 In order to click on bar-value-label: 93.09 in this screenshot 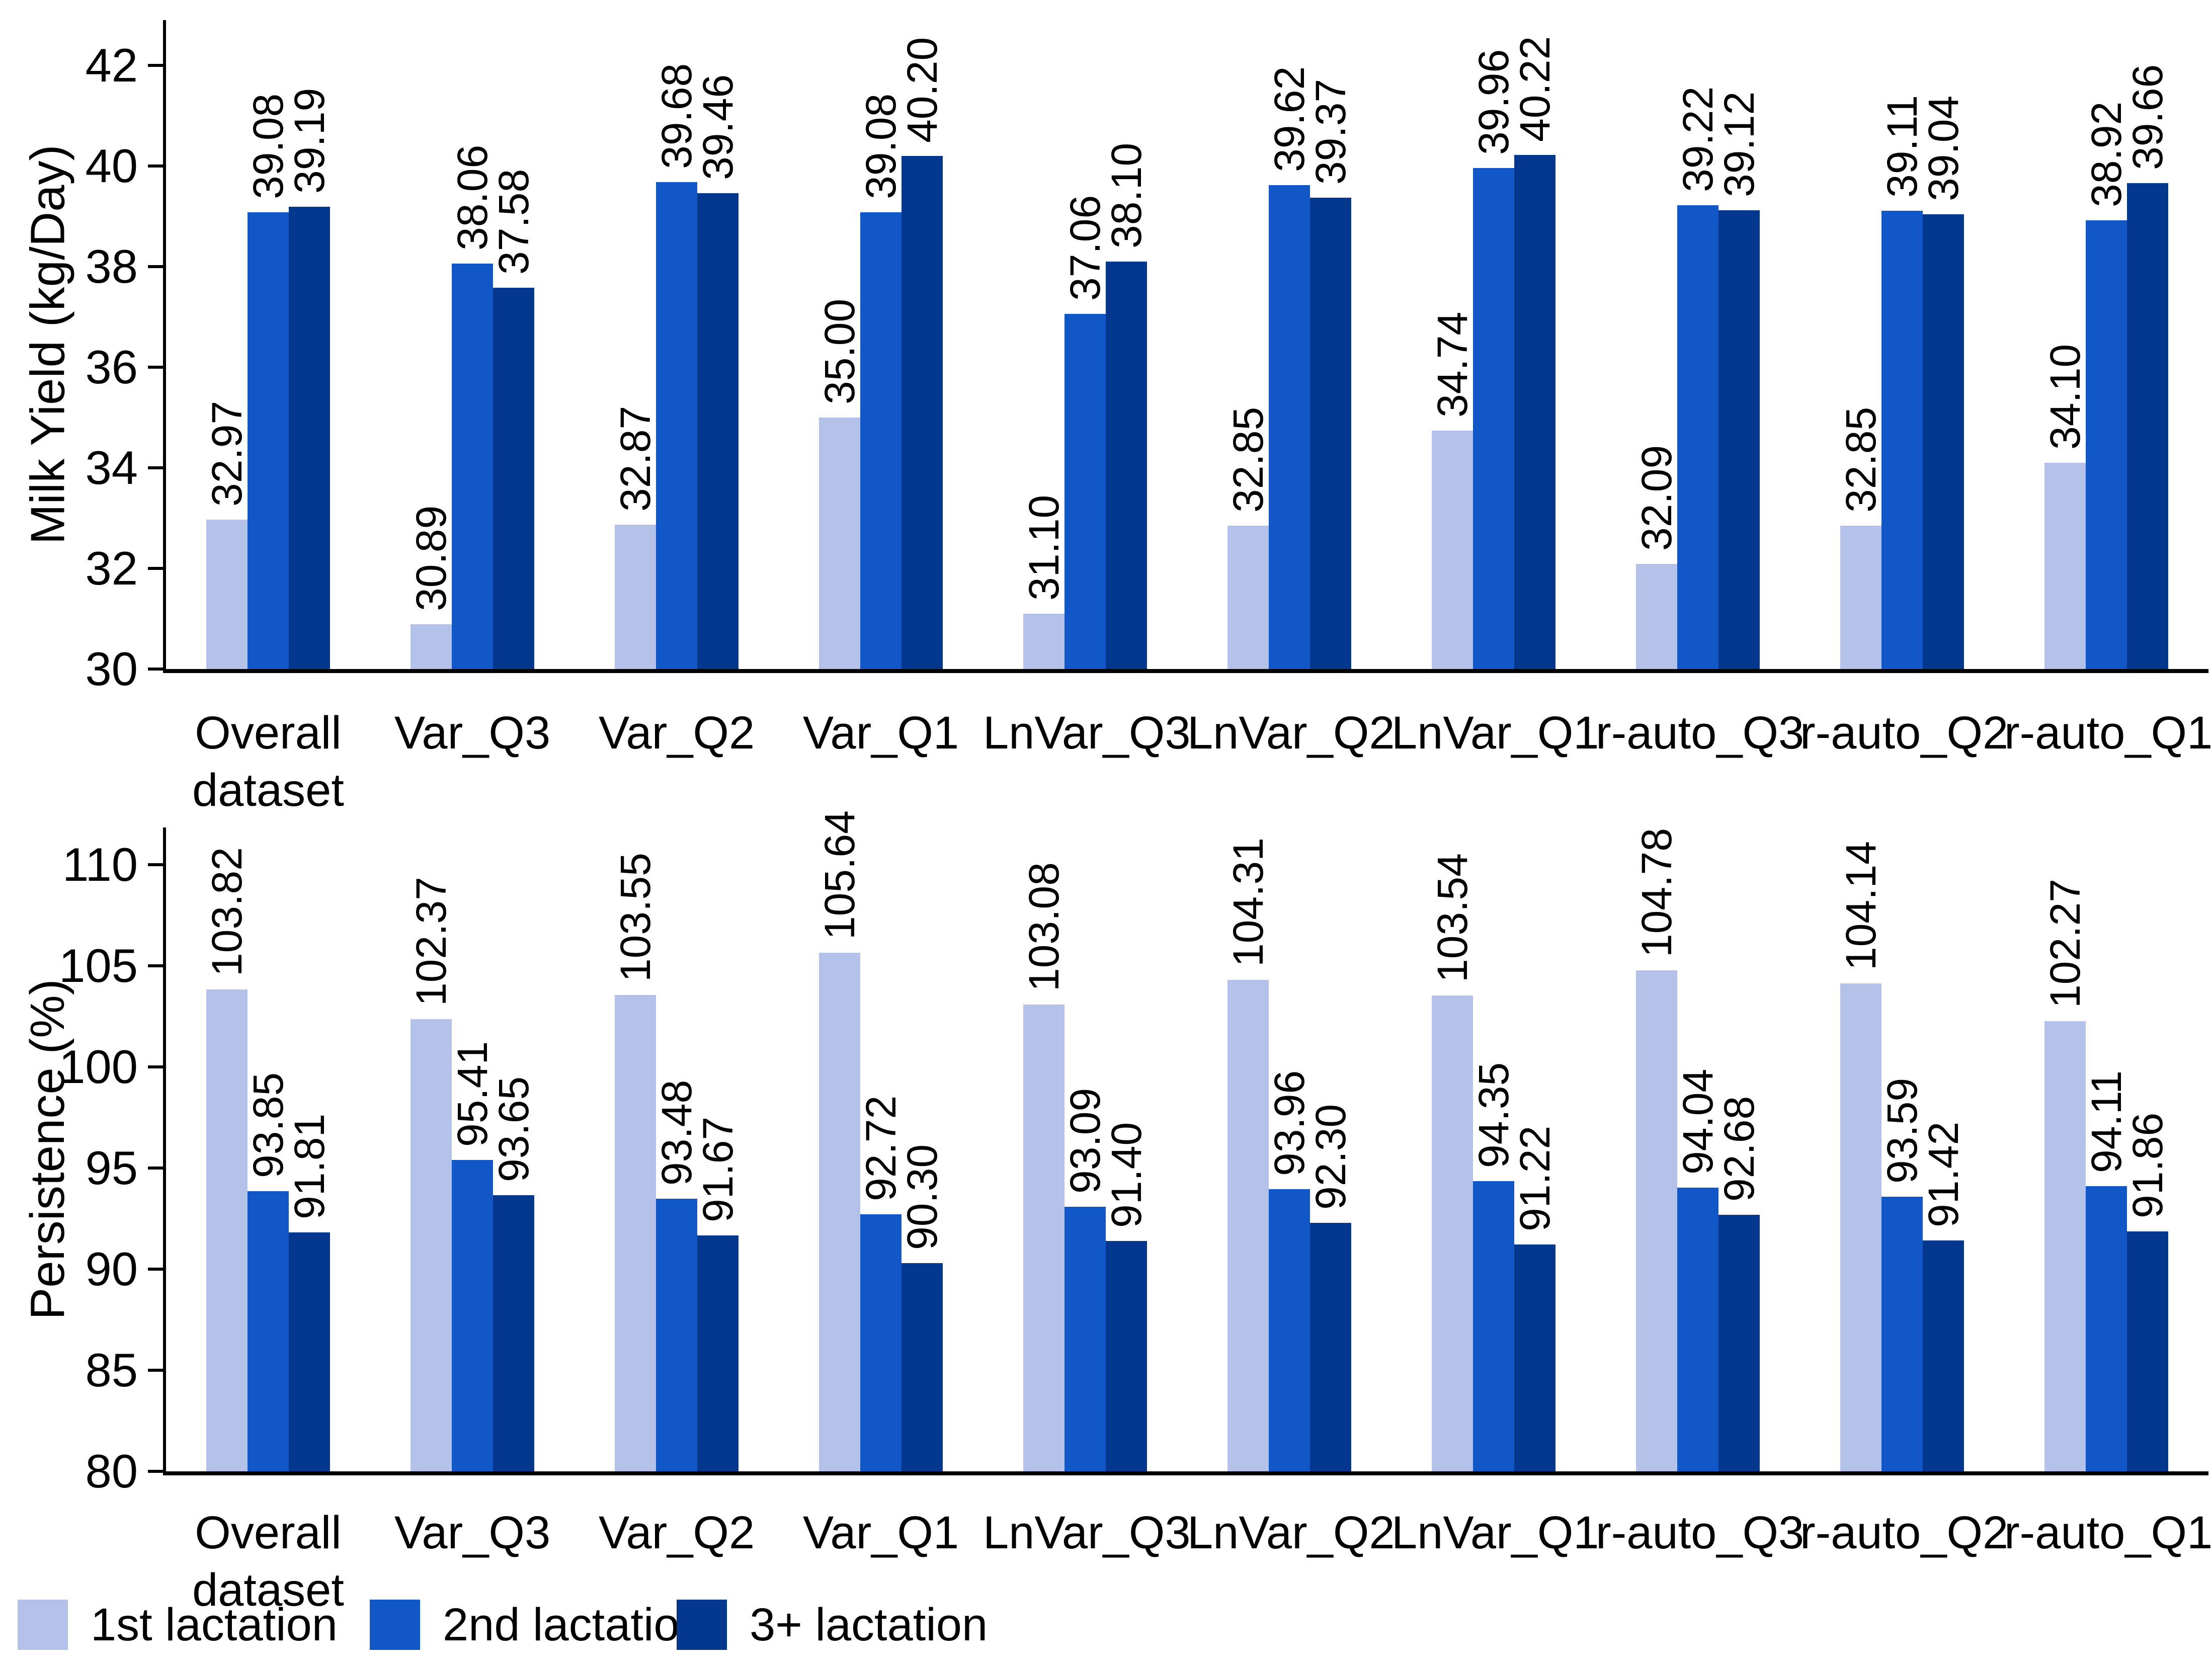, I will do `click(1085, 1141)`.